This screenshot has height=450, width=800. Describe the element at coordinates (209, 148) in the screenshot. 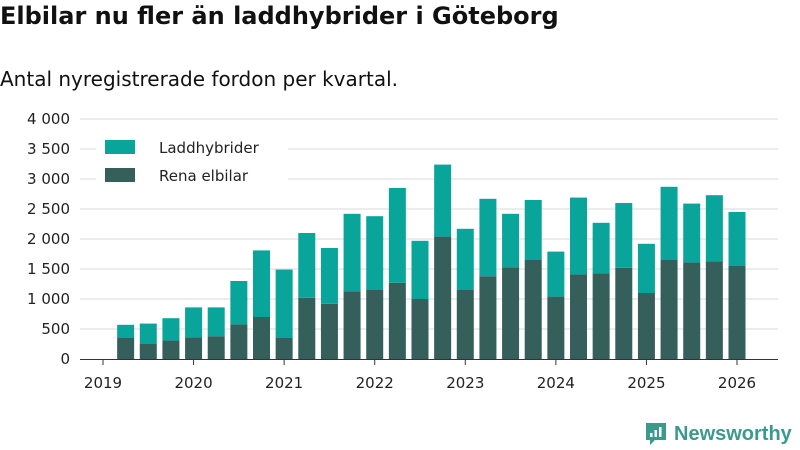

I see `legend-label: Laddhybrider` at that location.